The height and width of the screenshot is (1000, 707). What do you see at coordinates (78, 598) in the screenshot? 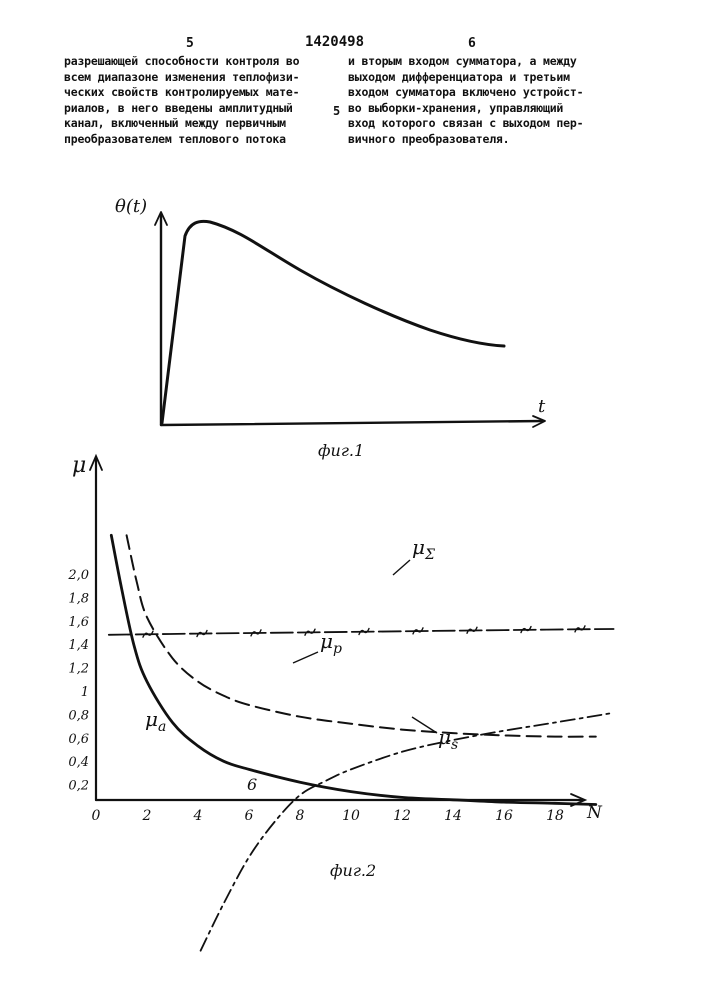
I see `y-tick-label: 1,8` at bounding box center [78, 598].